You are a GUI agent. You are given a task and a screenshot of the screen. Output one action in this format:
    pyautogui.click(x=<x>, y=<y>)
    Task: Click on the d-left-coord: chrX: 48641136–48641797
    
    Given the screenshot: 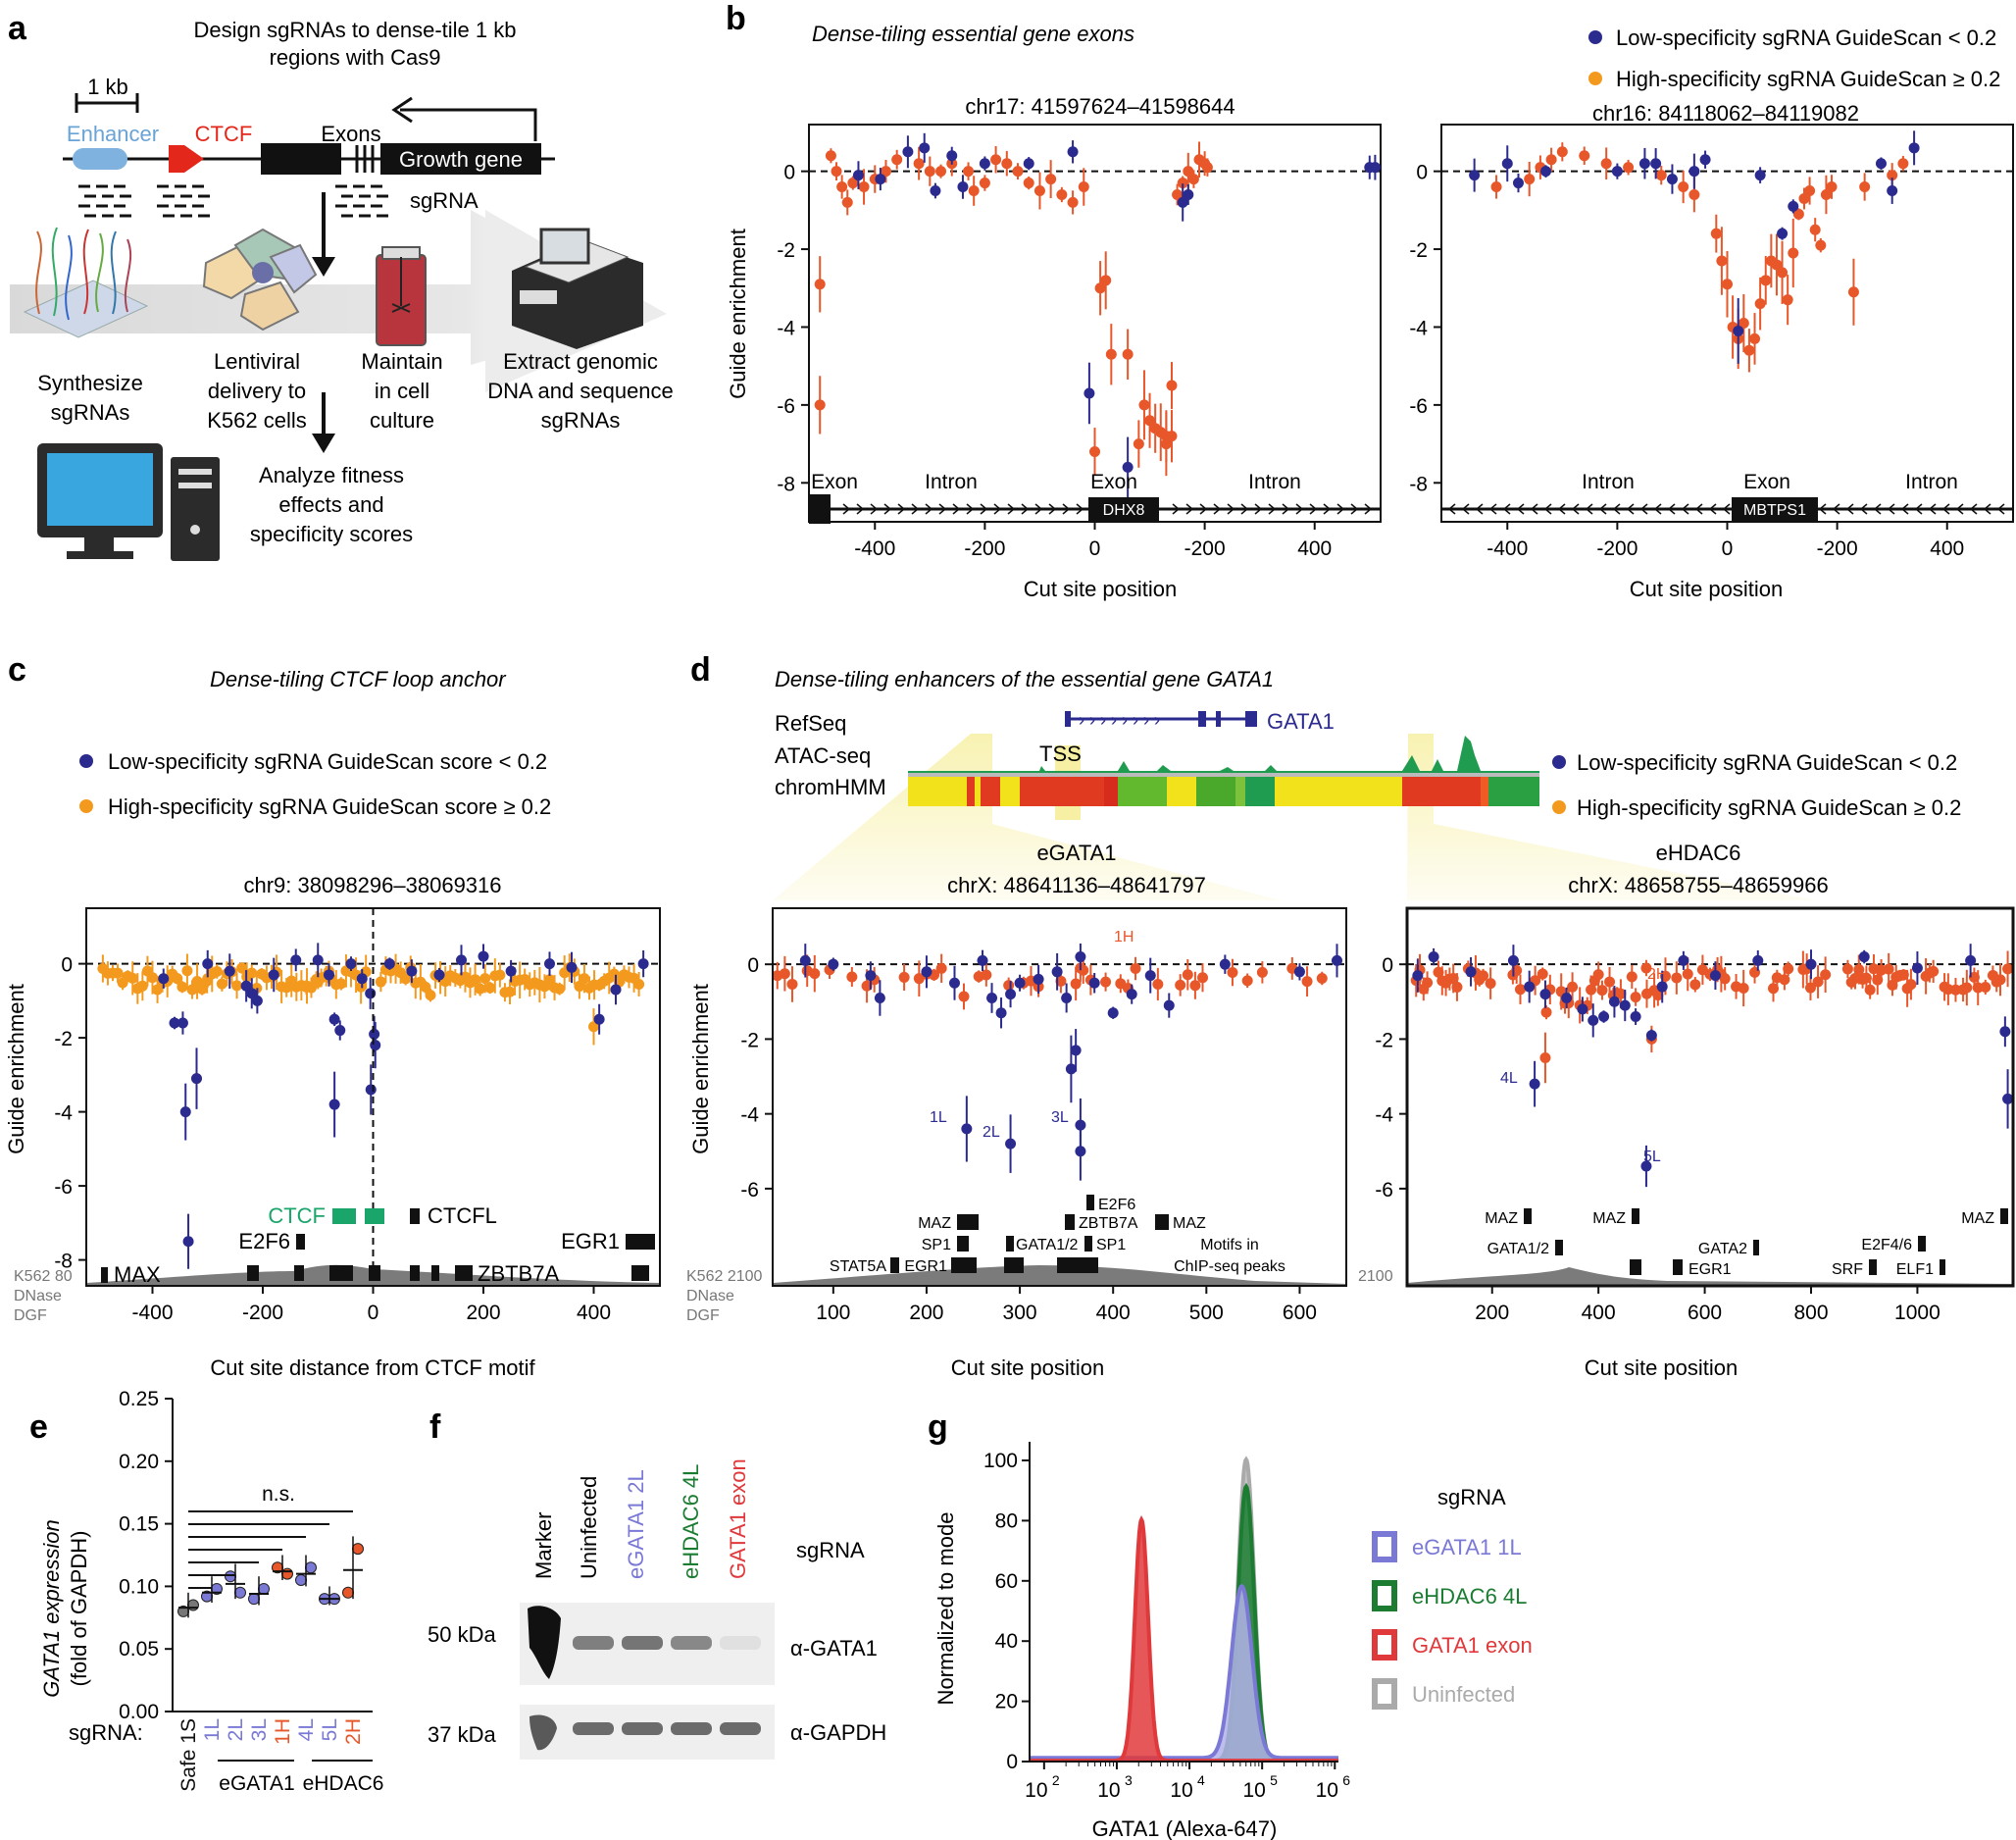 What is the action you would take?
    pyautogui.click(x=1076, y=885)
    